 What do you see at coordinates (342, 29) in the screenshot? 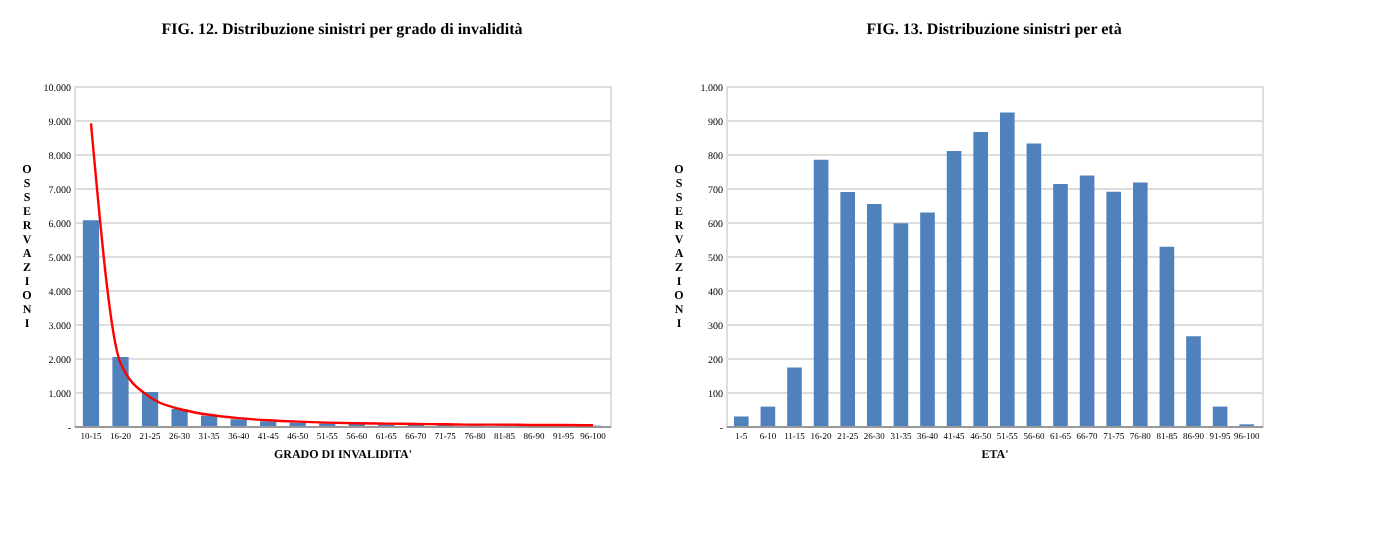
I see `chart-title: FIG. 12. Distribuzione sinistri per grado di invalidità` at bounding box center [342, 29].